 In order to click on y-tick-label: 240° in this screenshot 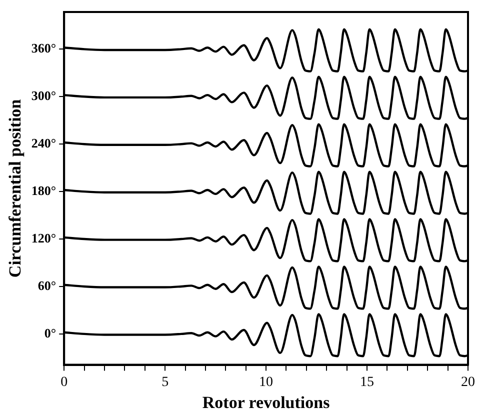, I will do `click(43, 142)`.